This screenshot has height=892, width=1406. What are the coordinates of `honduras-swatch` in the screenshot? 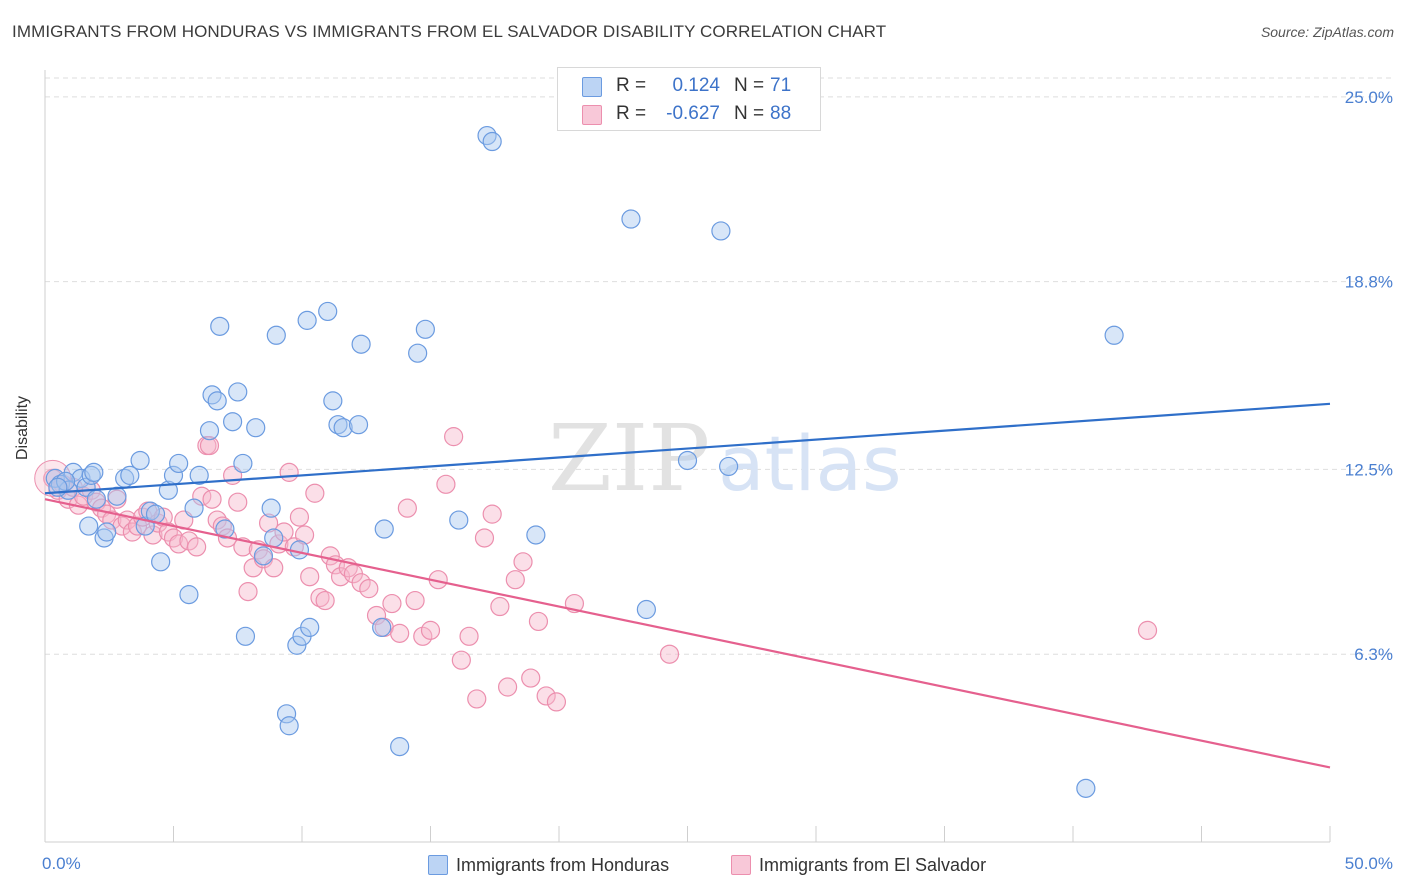 It's located at (592, 87).